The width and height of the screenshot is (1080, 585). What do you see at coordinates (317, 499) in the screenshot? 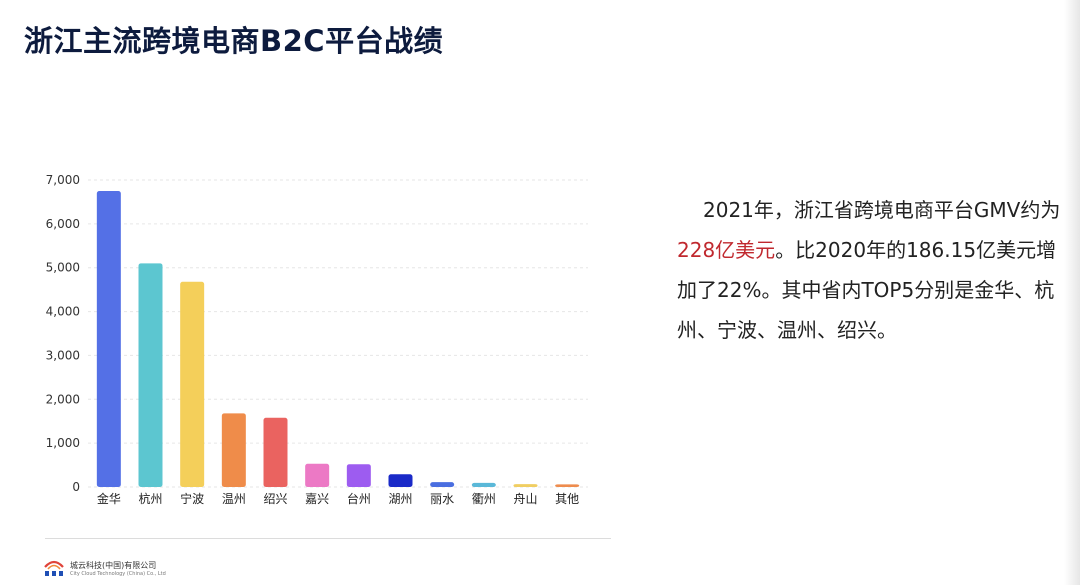
I see `x-tick-label: 嘉兴` at bounding box center [317, 499].